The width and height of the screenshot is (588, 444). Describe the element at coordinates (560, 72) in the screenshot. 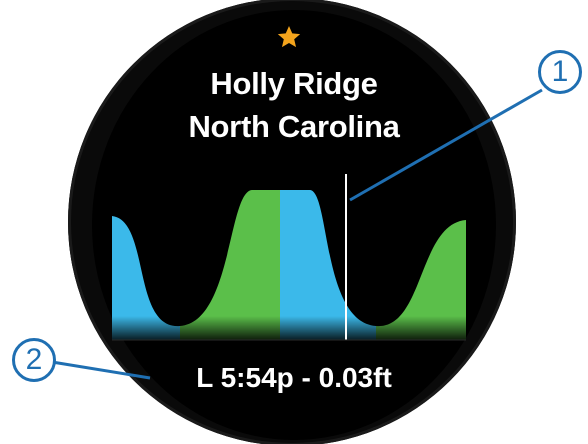

I see `callout-1: 1` at that location.